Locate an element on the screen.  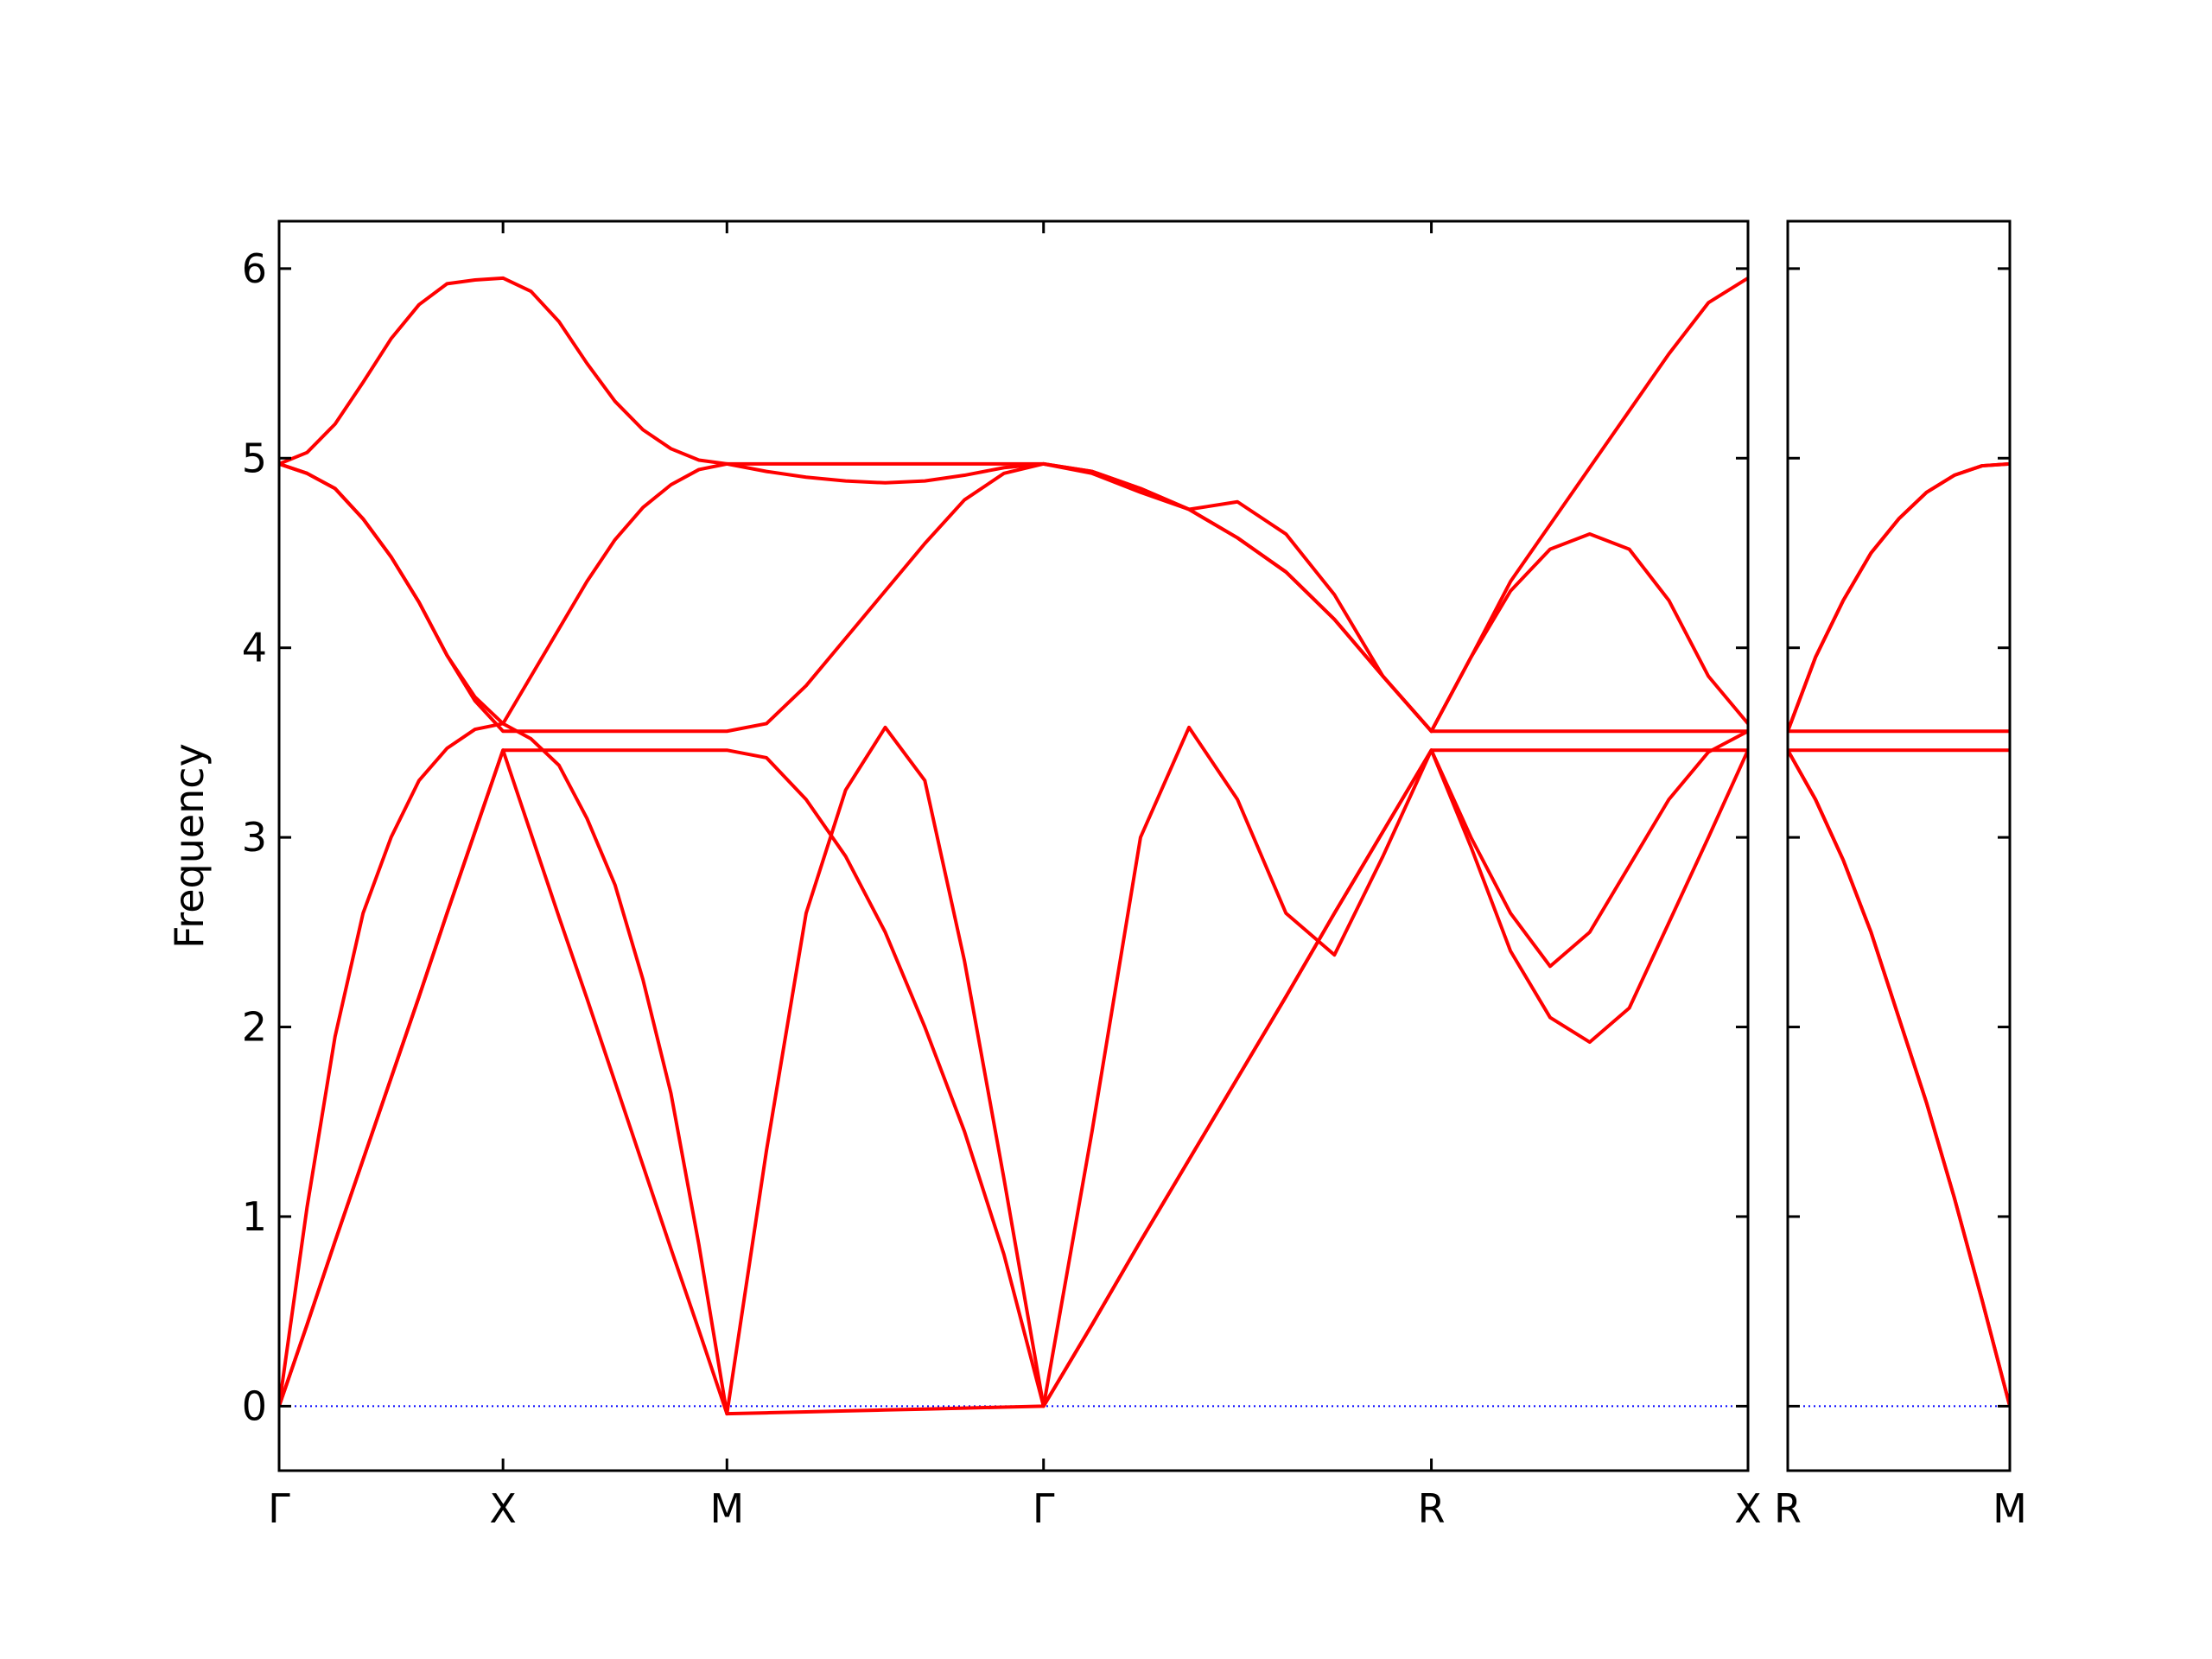
y-tick-label: 5 is located at coordinates (254, 458).